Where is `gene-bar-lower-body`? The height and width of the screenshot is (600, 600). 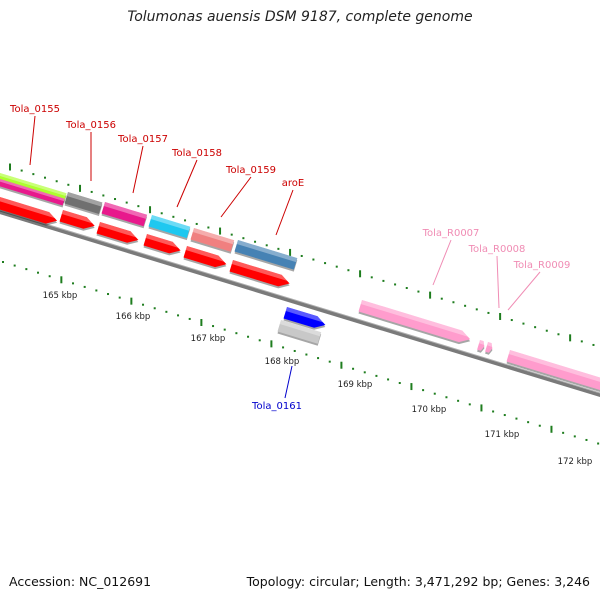
gene-bar-lower-body is located at coordinates (299, 332).